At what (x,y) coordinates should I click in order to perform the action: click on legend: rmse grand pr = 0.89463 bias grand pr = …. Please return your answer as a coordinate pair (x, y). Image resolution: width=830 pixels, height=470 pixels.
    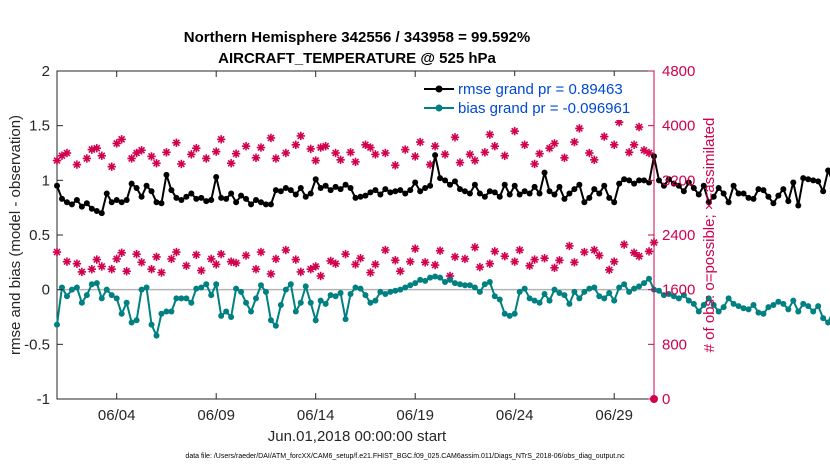
    Looking at the image, I should click on (534, 98).